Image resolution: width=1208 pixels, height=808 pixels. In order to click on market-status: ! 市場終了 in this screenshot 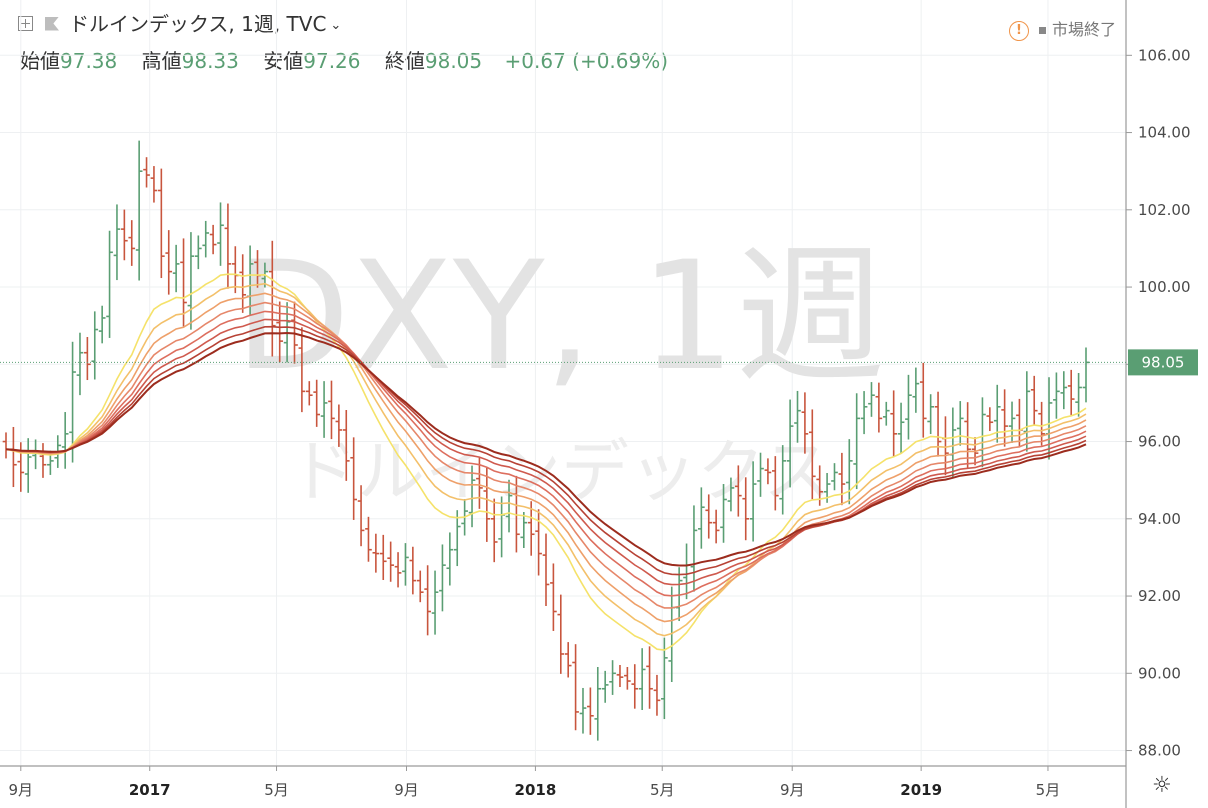, I will do `click(1062, 28)`.